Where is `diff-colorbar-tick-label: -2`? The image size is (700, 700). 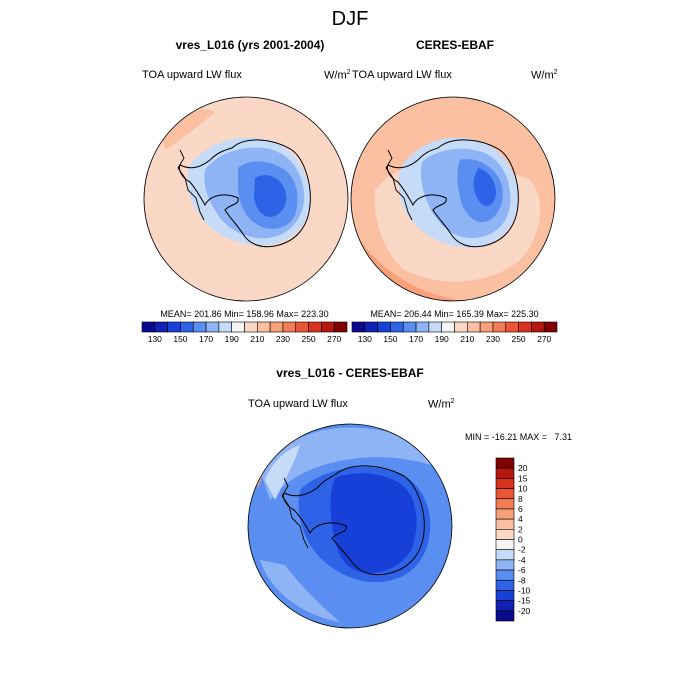
diff-colorbar-tick-label: -2 is located at coordinates (522, 550).